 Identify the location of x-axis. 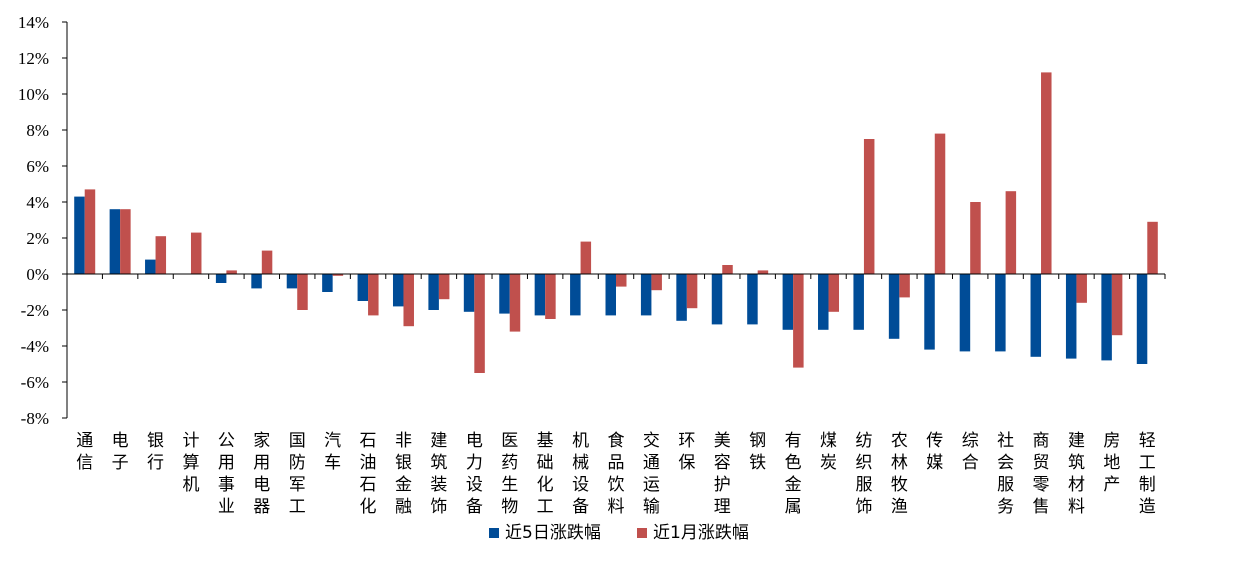
(616, 276).